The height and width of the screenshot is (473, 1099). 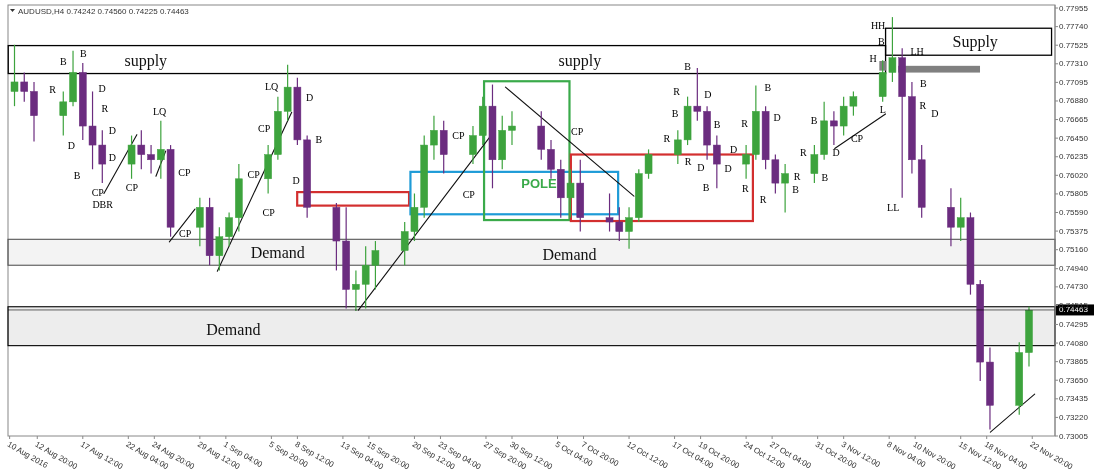 What do you see at coordinates (1051, 455) in the screenshot?
I see `x-tick-label: 22 Nov 20:00` at bounding box center [1051, 455].